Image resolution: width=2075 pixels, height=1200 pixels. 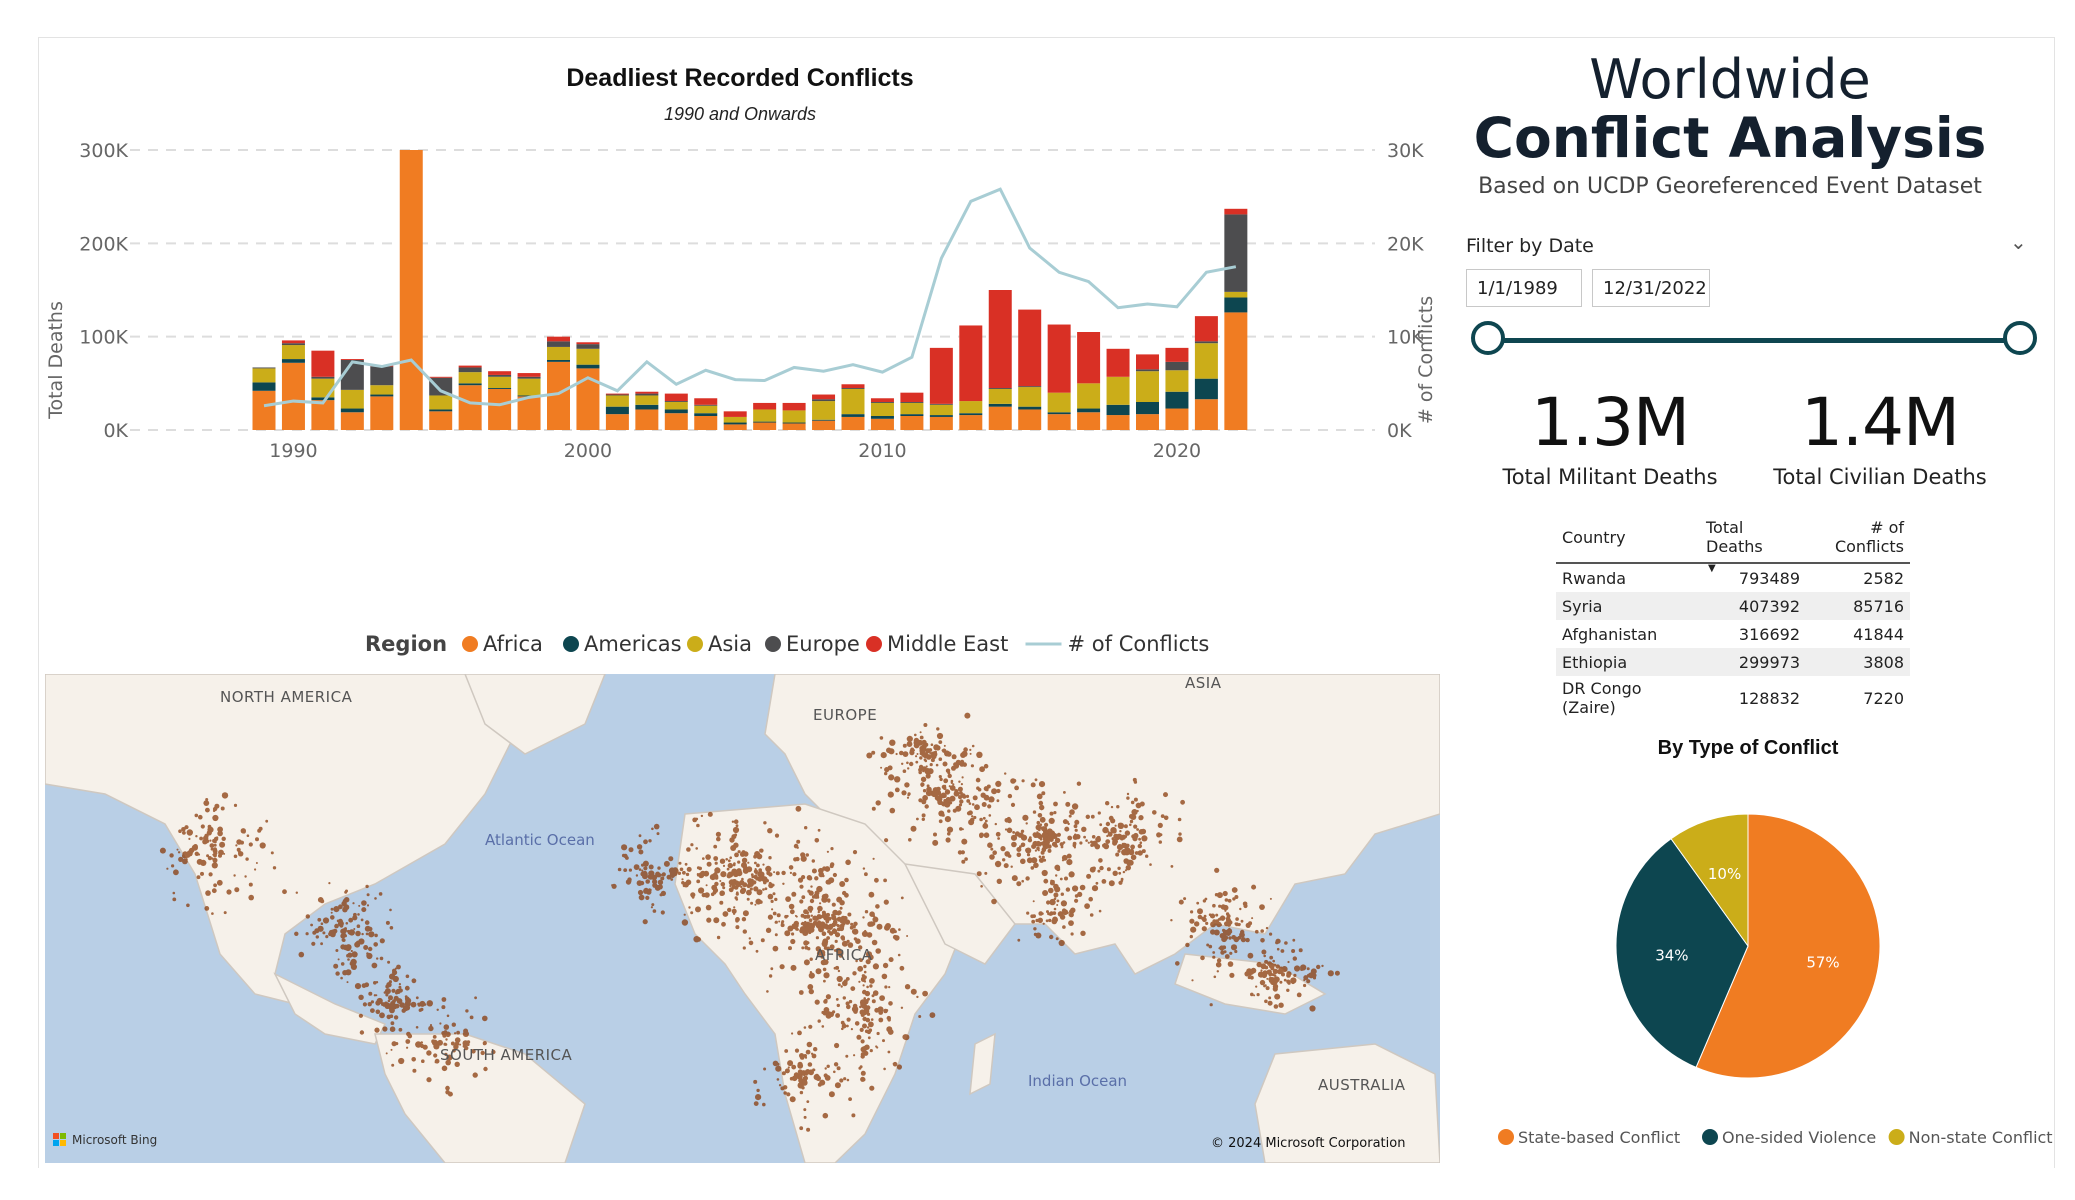 What do you see at coordinates (441, 420) in the screenshot?
I see `bar-africa-1995` at bounding box center [441, 420].